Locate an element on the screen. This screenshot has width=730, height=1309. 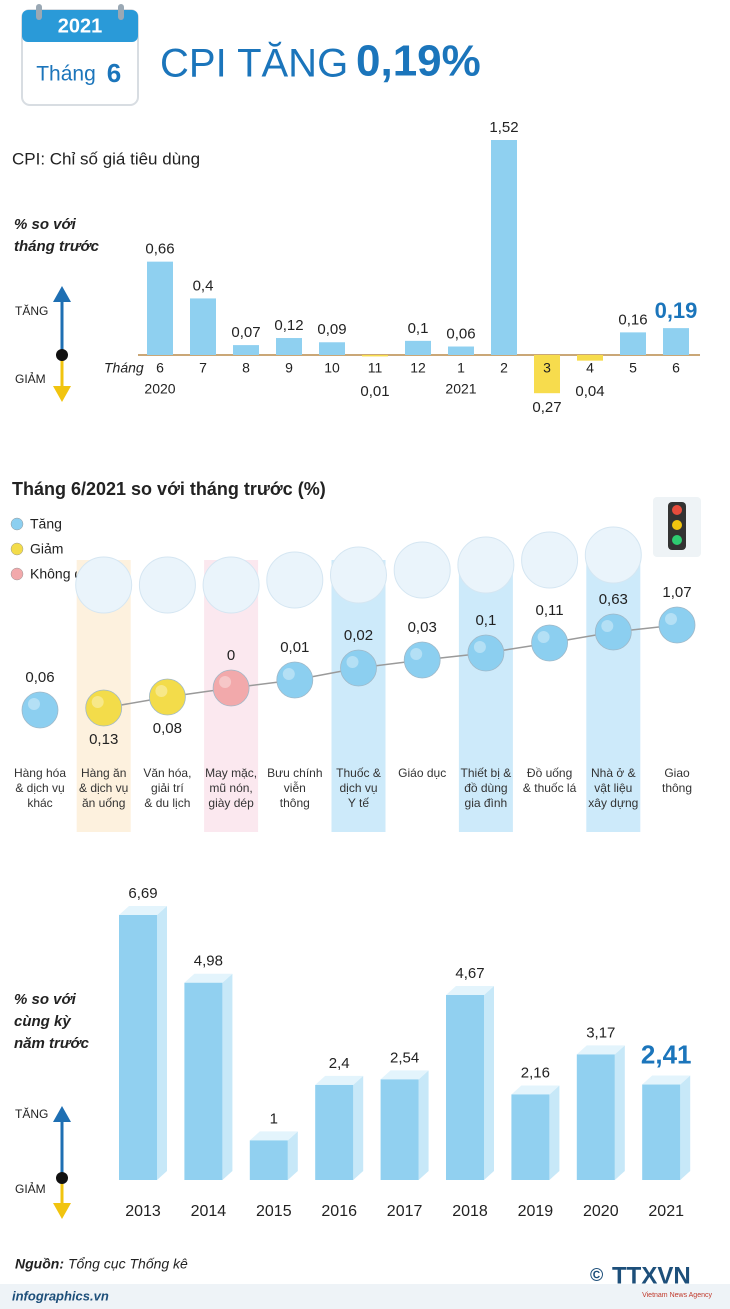
value-label: 0,11 is located at coordinates (550, 610).